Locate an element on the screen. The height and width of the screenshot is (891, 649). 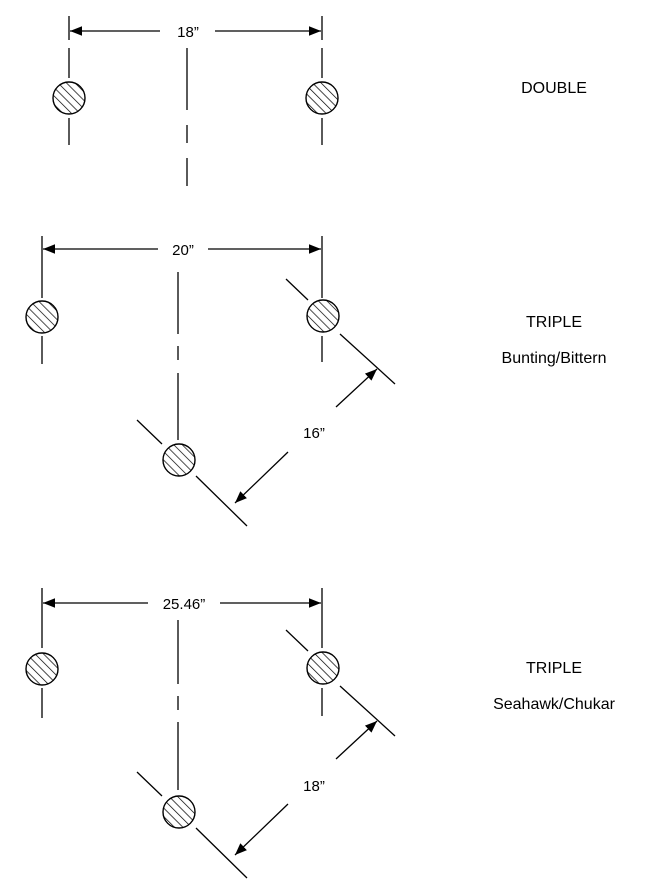
width-dimension-label: 18” is located at coordinates (188, 32).